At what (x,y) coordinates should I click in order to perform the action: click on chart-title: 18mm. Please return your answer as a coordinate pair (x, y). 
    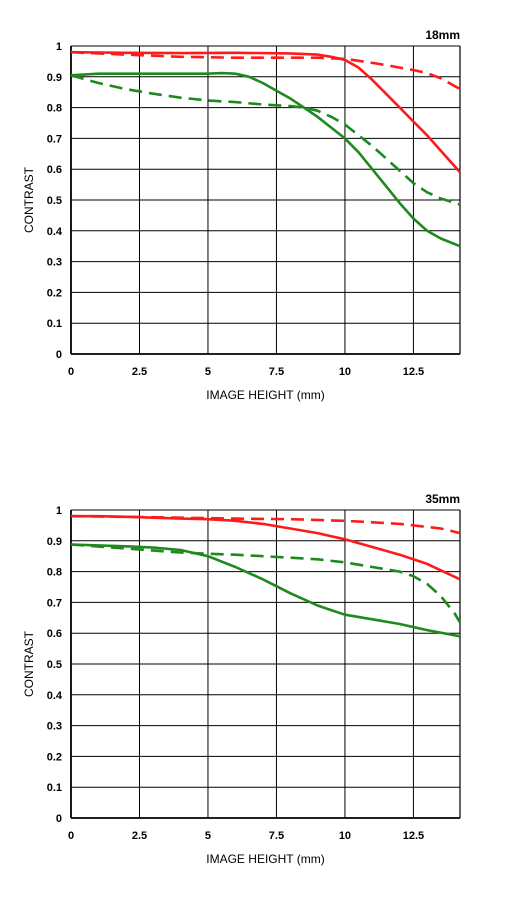
    Looking at the image, I should click on (442, 35).